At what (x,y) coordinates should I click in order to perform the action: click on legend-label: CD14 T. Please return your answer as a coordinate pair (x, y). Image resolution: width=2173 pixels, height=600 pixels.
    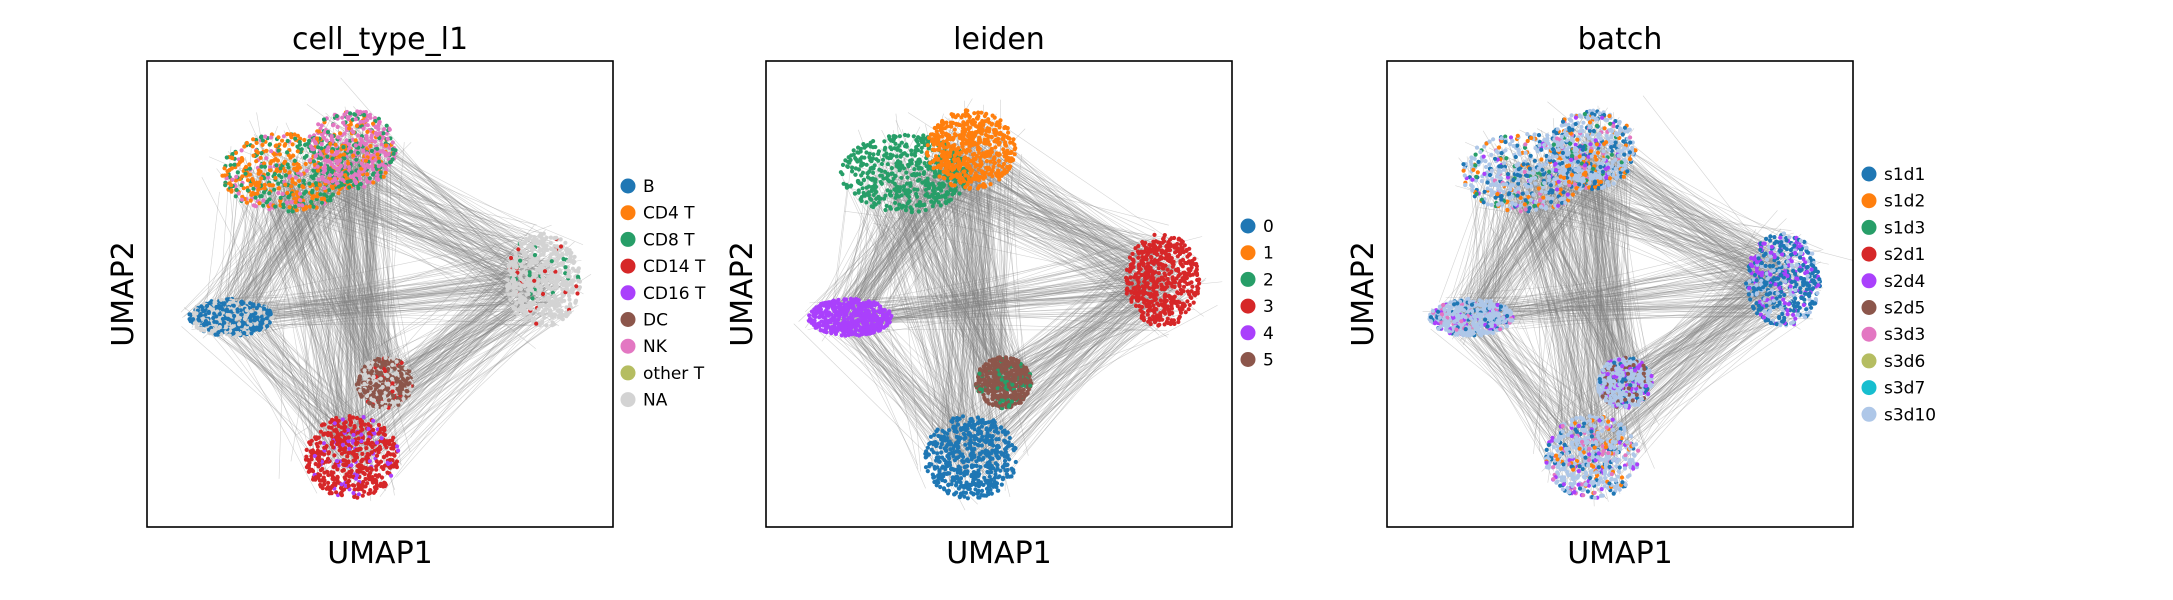
    Looking at the image, I should click on (674, 267).